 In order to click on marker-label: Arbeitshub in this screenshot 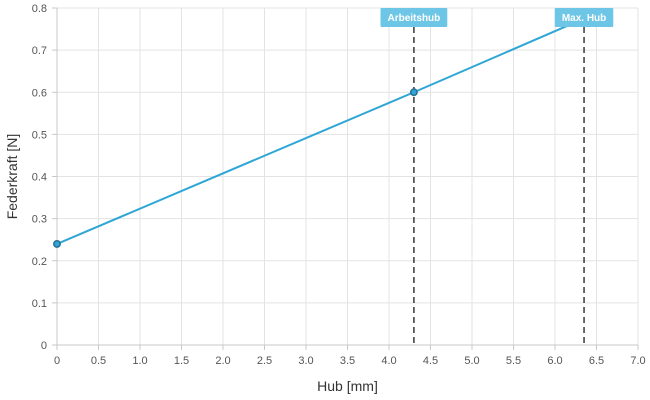, I will do `click(414, 17)`.